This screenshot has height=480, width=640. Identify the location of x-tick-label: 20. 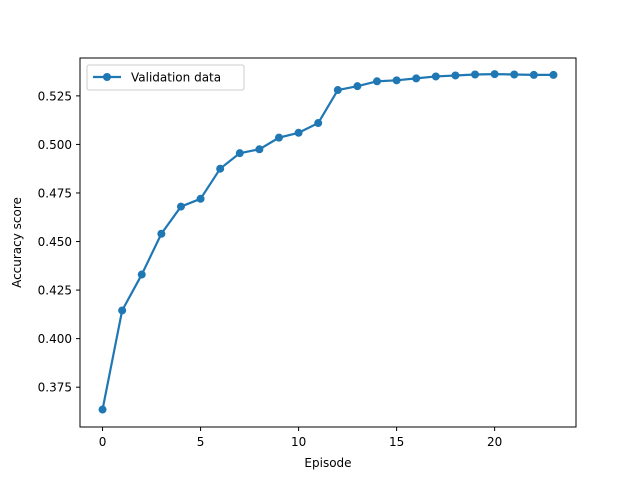
(494, 442).